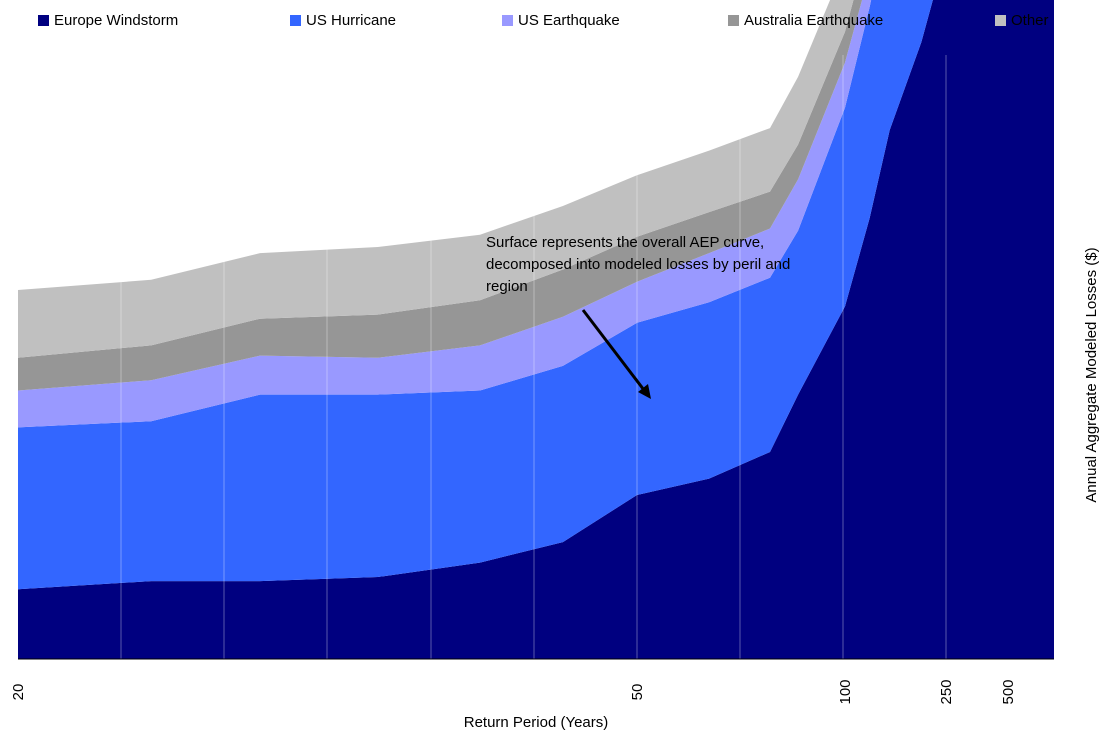  Describe the element at coordinates (513, 691) in the screenshot. I see `x-tick-labels: 20 50 100 250 500` at that location.